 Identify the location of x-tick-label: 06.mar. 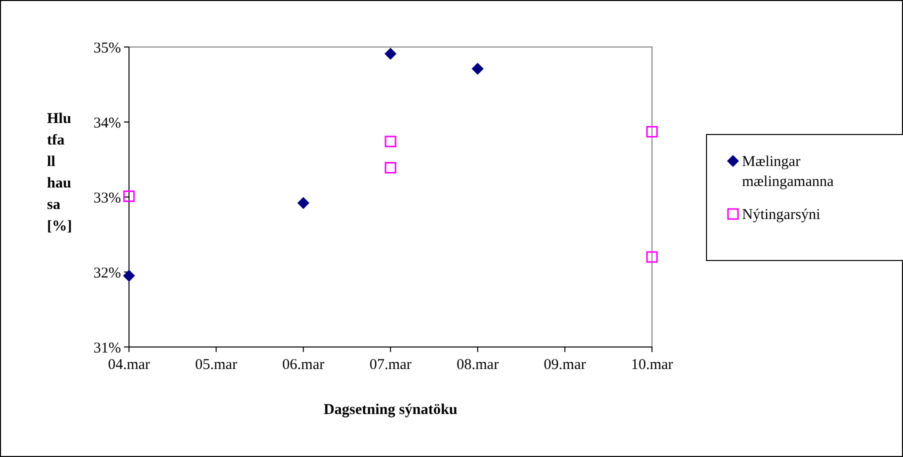
(303, 365).